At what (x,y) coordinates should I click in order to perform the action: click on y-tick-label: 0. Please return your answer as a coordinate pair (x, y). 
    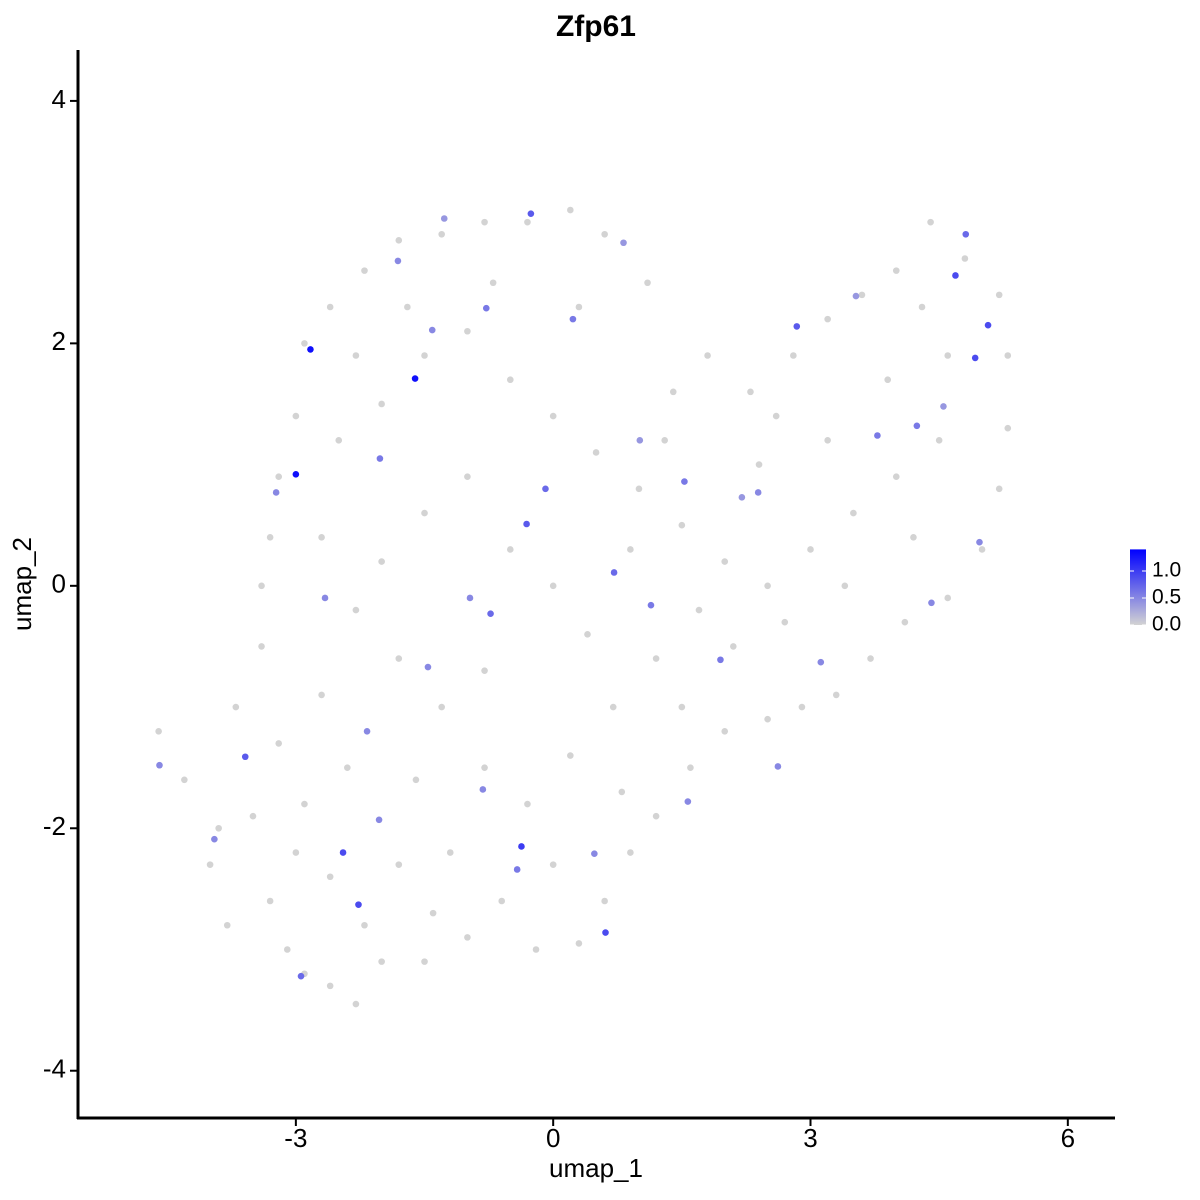
    Looking at the image, I should click on (59, 584).